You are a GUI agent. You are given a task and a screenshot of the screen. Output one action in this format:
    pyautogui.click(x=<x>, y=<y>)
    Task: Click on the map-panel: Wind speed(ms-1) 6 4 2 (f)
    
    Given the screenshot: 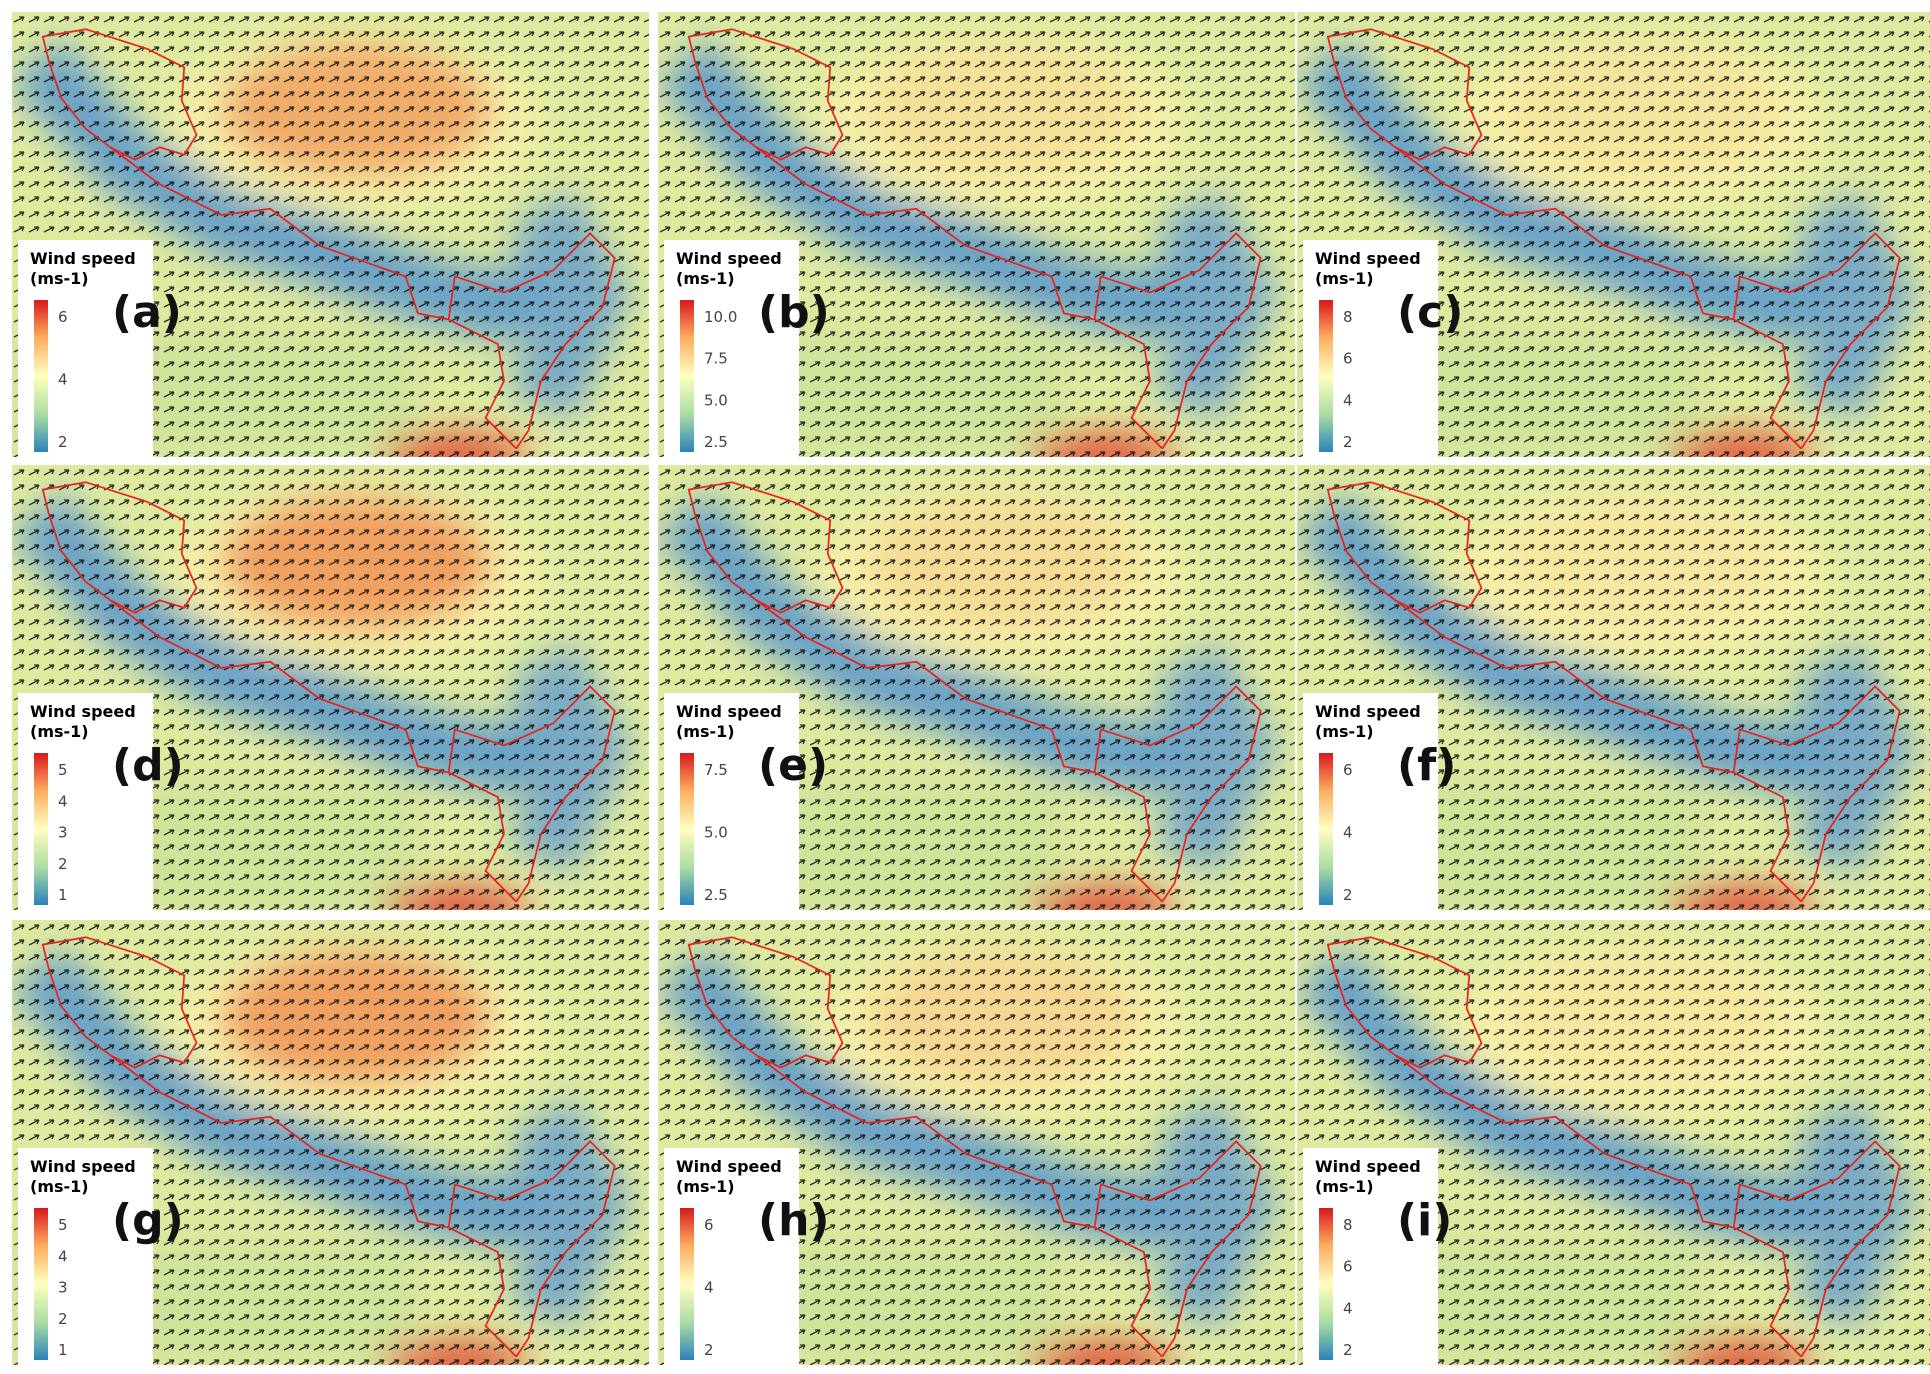 What is the action you would take?
    pyautogui.click(x=1613, y=687)
    